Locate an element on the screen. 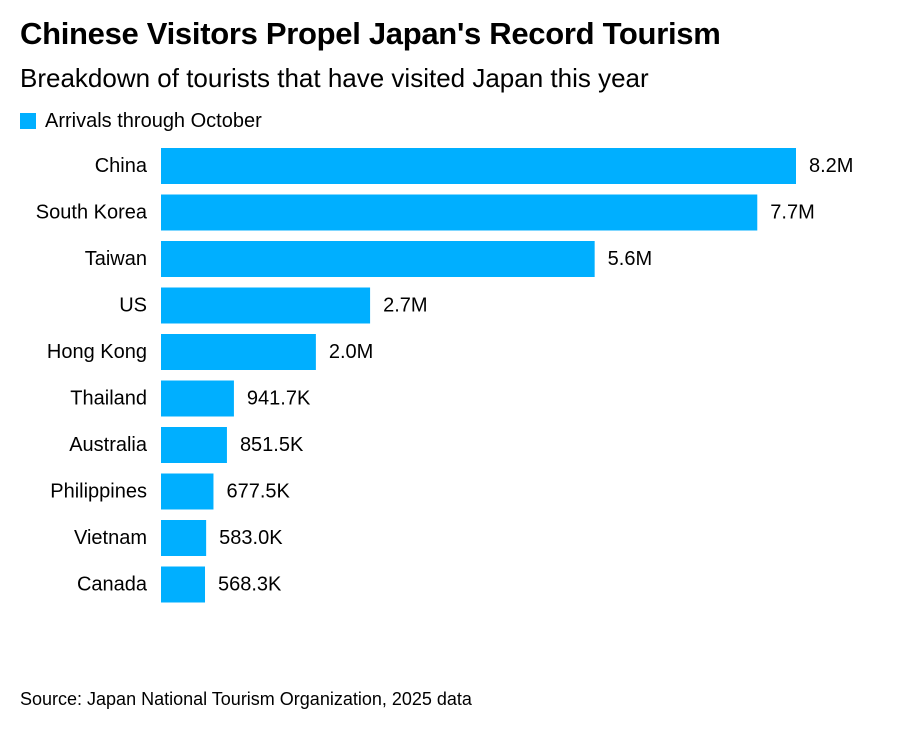  category-label: Philippines is located at coordinates (98, 492).